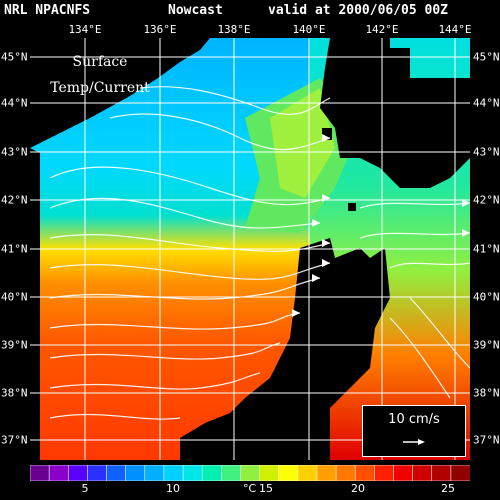  I want to click on vector-scale-legend: 10 cm/s, so click(414, 431).